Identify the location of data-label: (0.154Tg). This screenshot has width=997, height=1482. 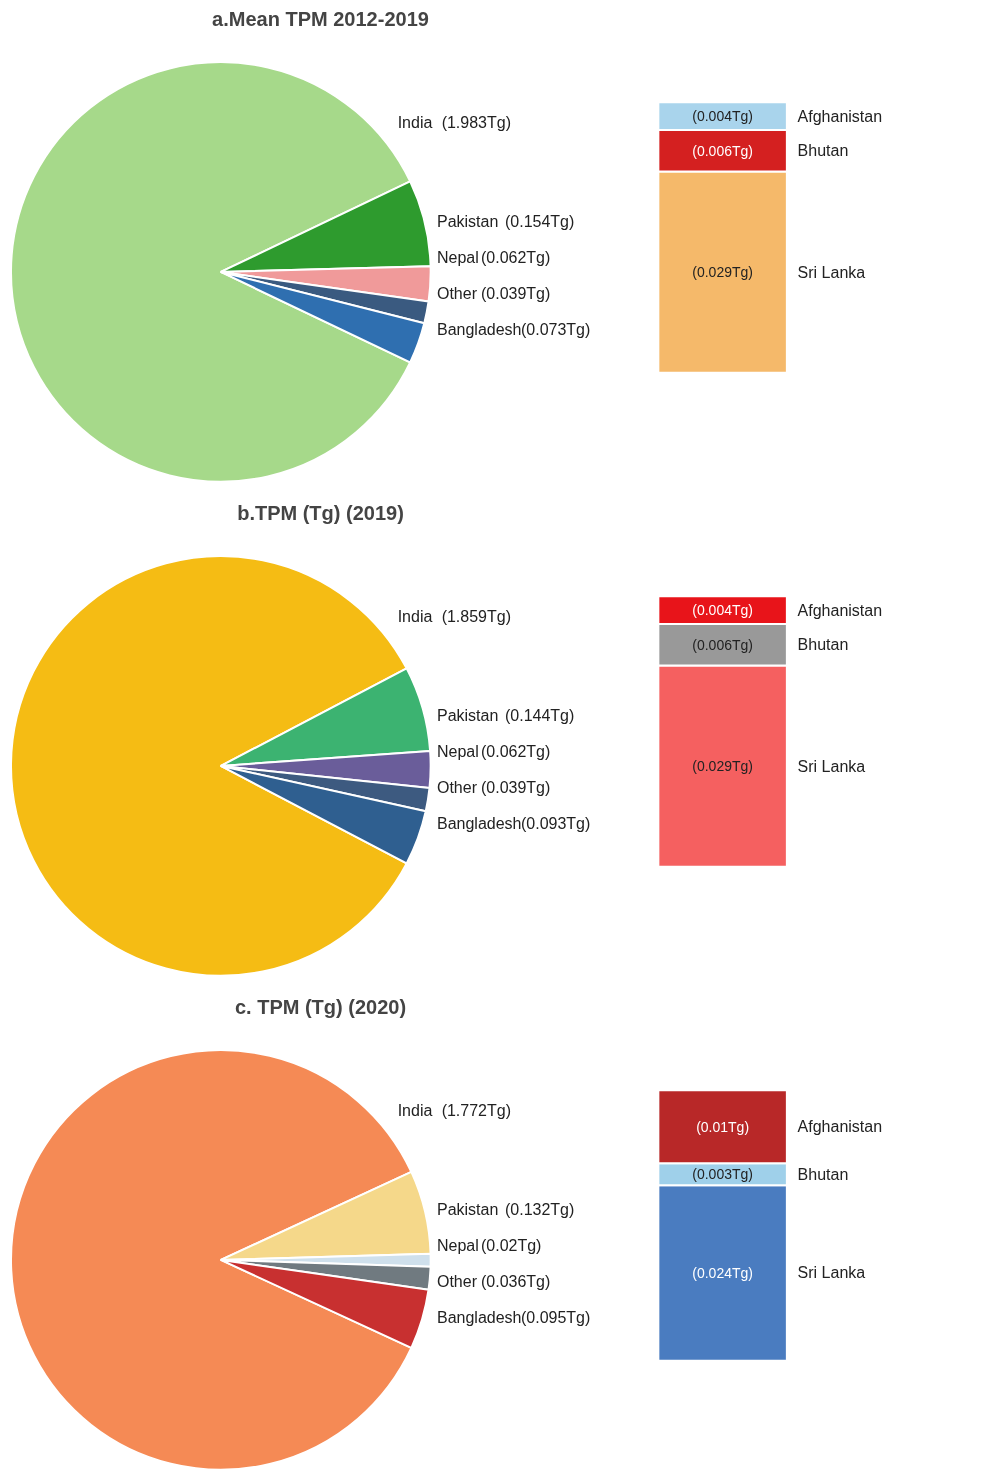
(539, 221).